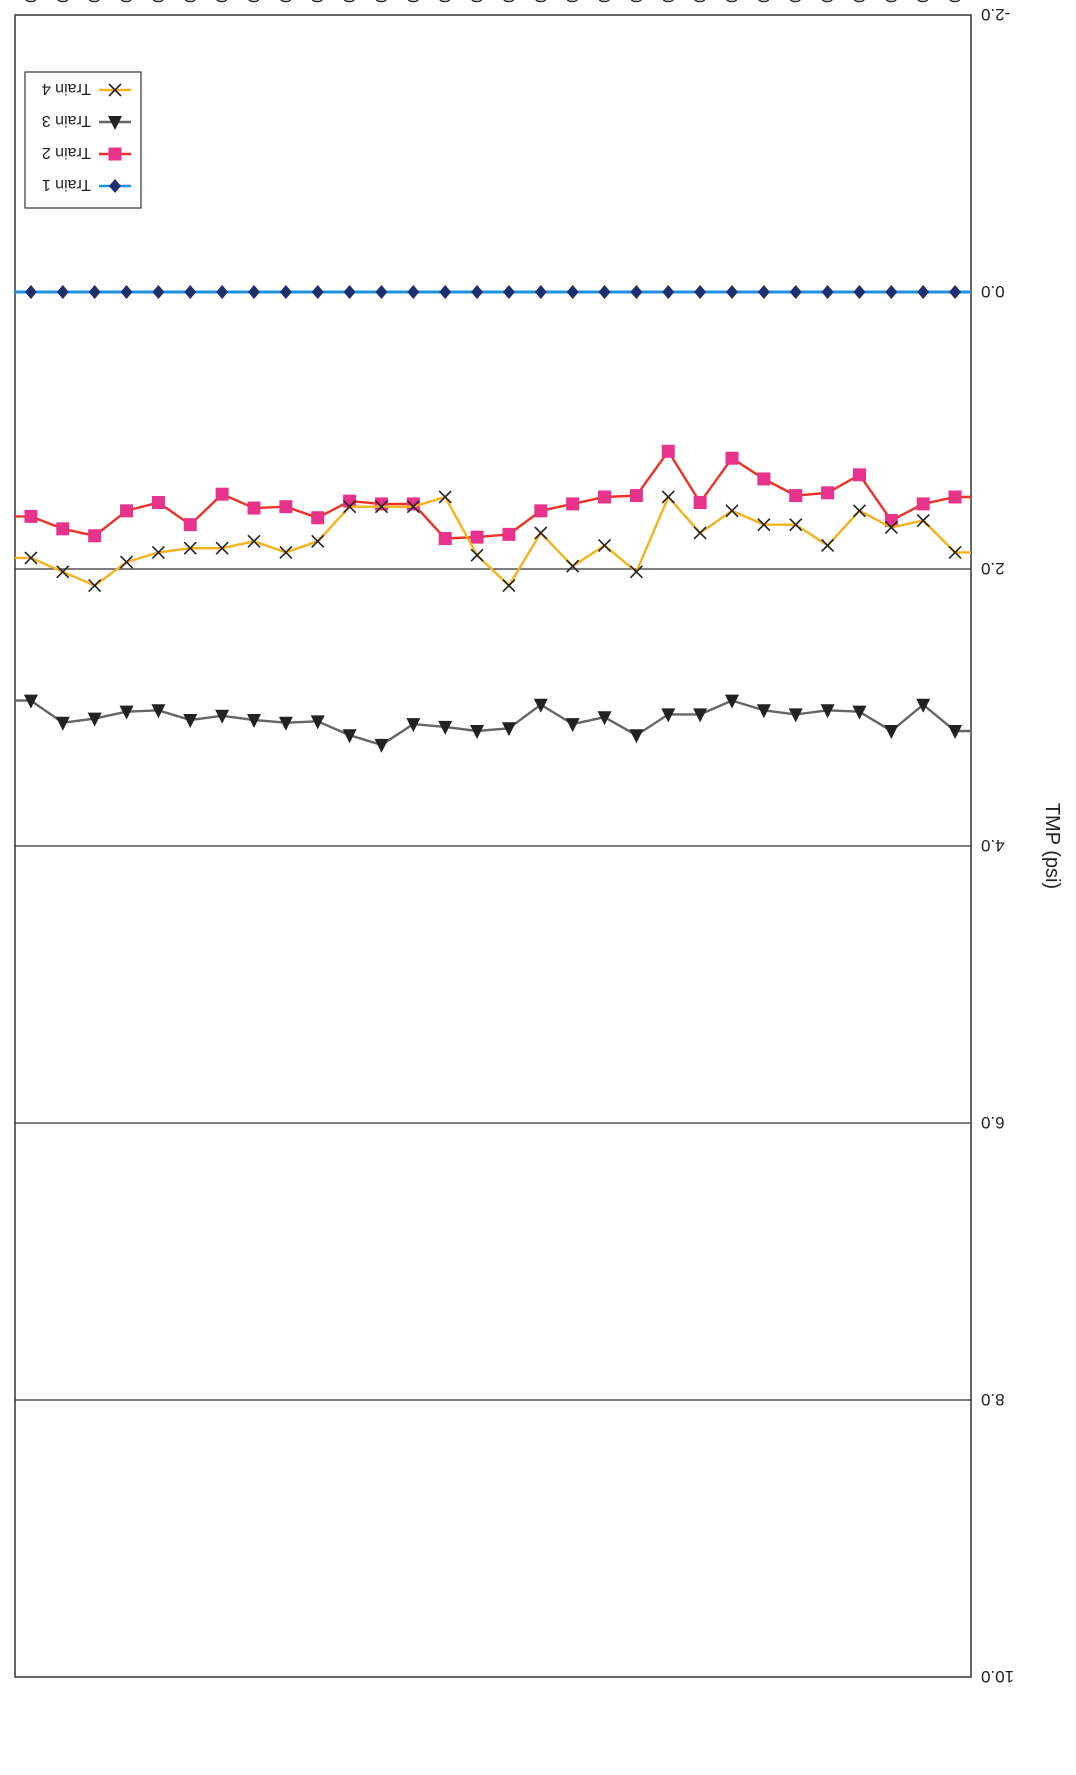 Image resolution: width=1076 pixels, height=1775 pixels. What do you see at coordinates (83, 140) in the screenshot?
I see `legend: Train 1 Train 2 Train 3 Train 4` at bounding box center [83, 140].